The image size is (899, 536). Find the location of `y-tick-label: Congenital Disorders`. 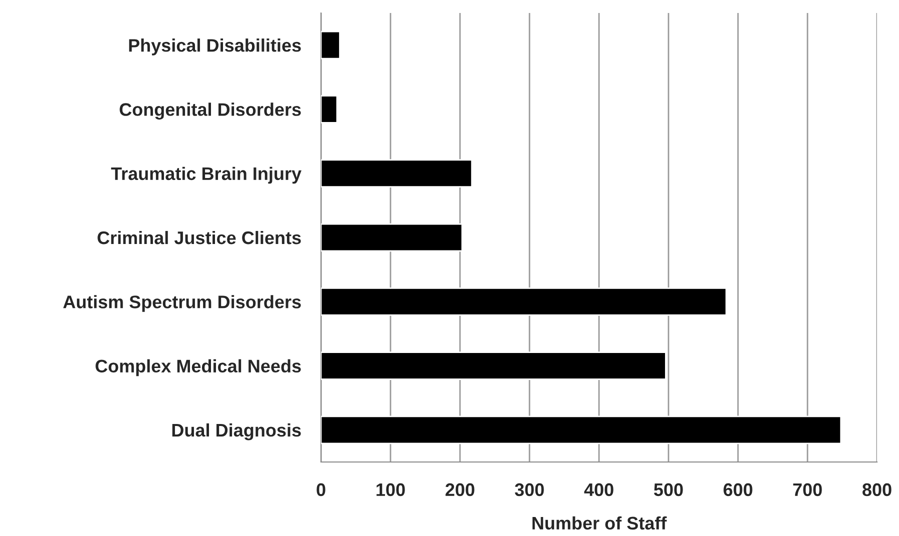

y-tick-label: Congenital Disorders is located at coordinates (210, 111).